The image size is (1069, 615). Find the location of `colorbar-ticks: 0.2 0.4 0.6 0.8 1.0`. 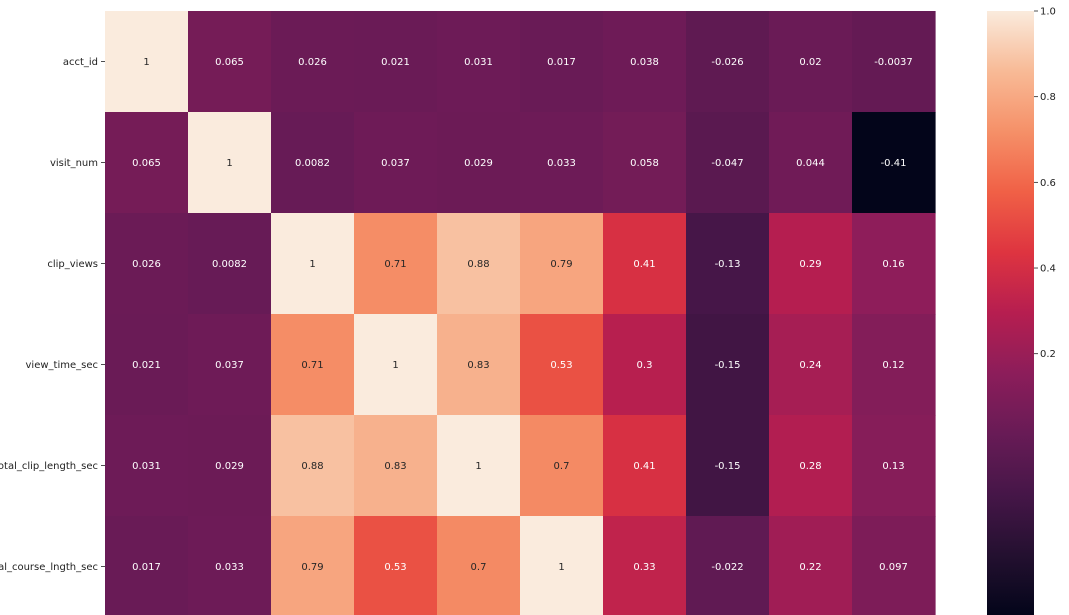

colorbar-ticks: 0.2 0.4 0.6 0.8 1.0 is located at coordinates (1045, 183).